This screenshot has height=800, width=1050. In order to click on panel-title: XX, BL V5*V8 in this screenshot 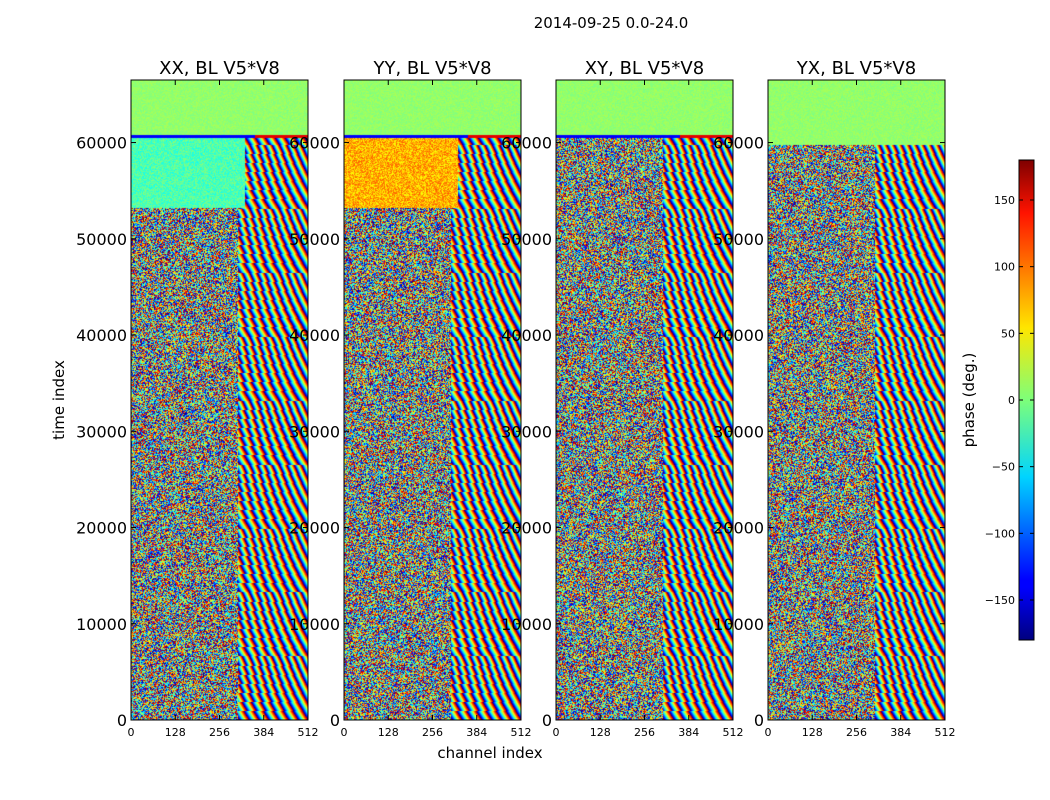, I will do `click(219, 68)`.